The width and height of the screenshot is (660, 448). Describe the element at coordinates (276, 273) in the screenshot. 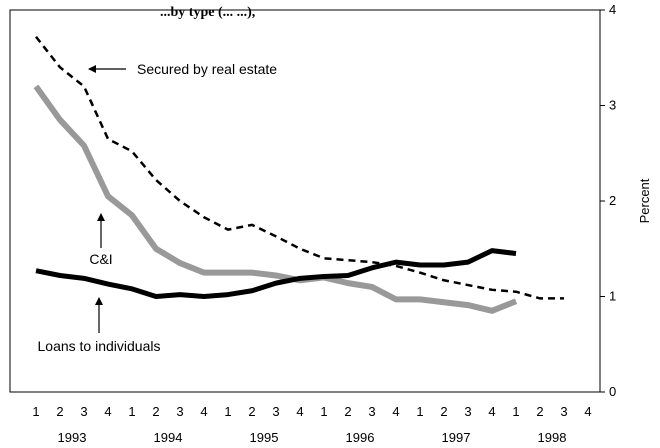

I see `series-line-loans-to-individuals` at that location.